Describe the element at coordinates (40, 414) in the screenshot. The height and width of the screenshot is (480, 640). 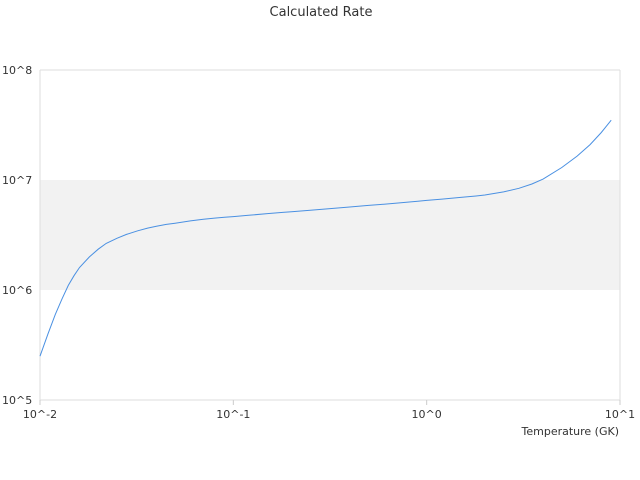
I see `x-tick-label: 10^-2` at that location.